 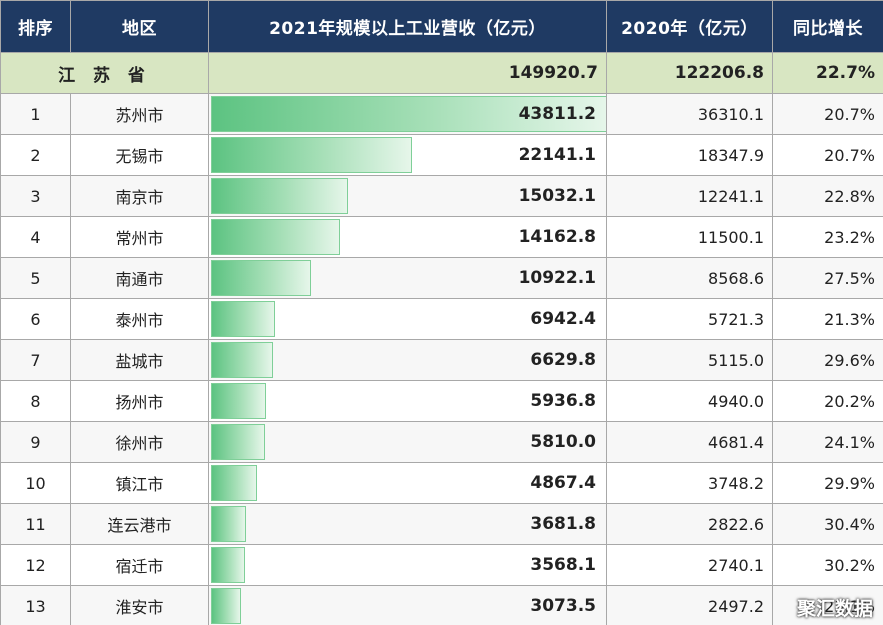 I want to click on rank-cell: 9, so click(x=35, y=442).